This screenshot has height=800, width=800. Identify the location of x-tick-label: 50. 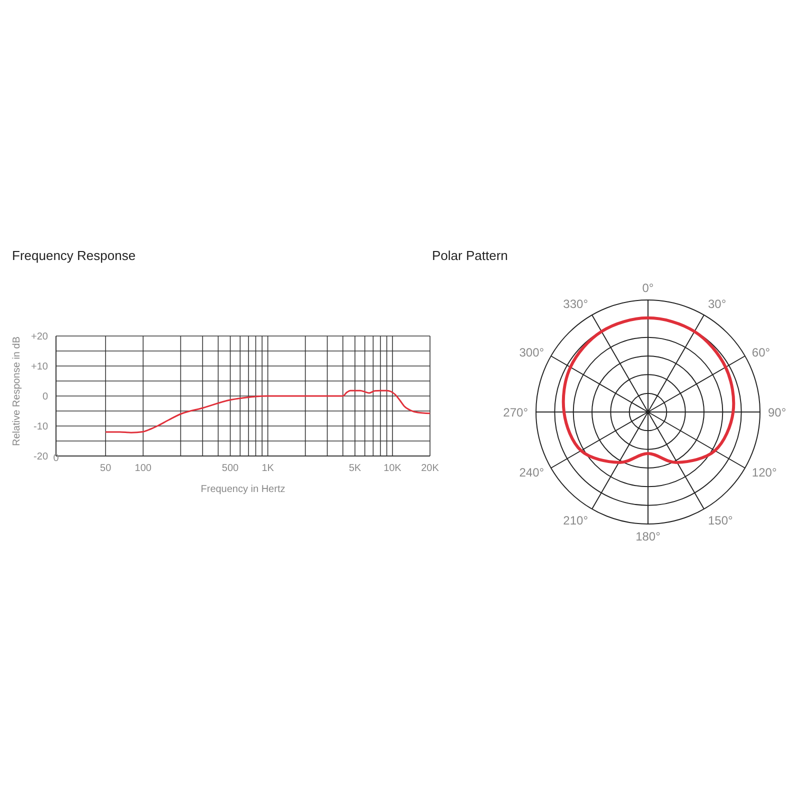
(106, 468).